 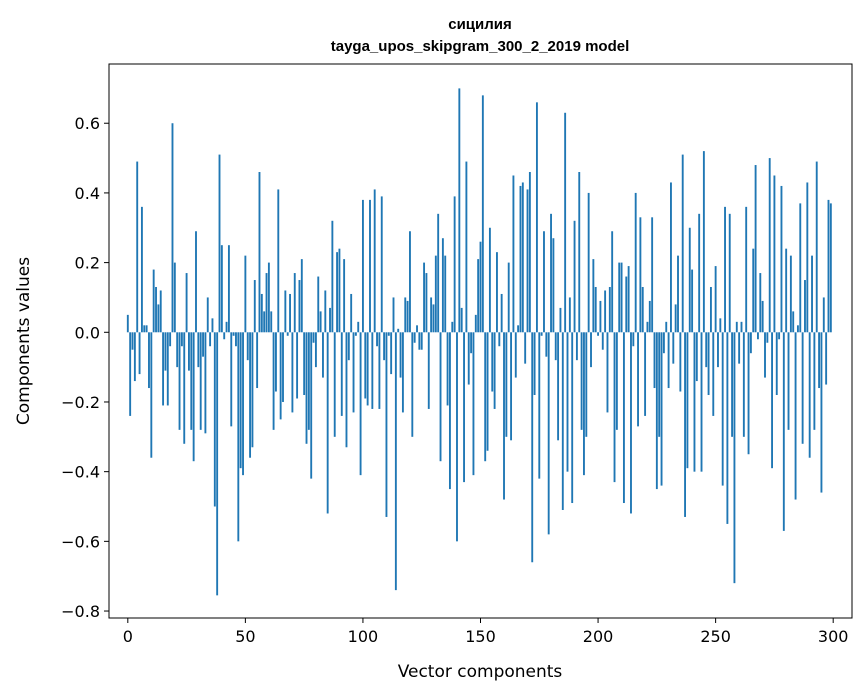 What do you see at coordinates (480, 46) in the screenshot?
I see `chart-subtitle: tayga_upos_skipgram_300_2_2019 model` at bounding box center [480, 46].